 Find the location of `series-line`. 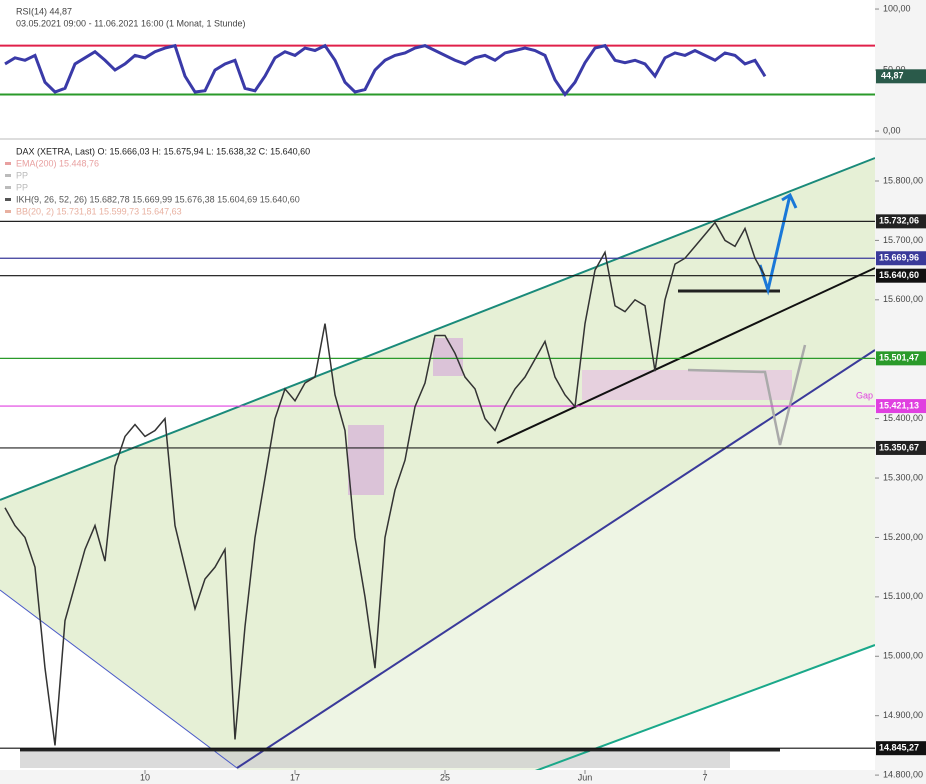

series-line is located at coordinates (385, 70).